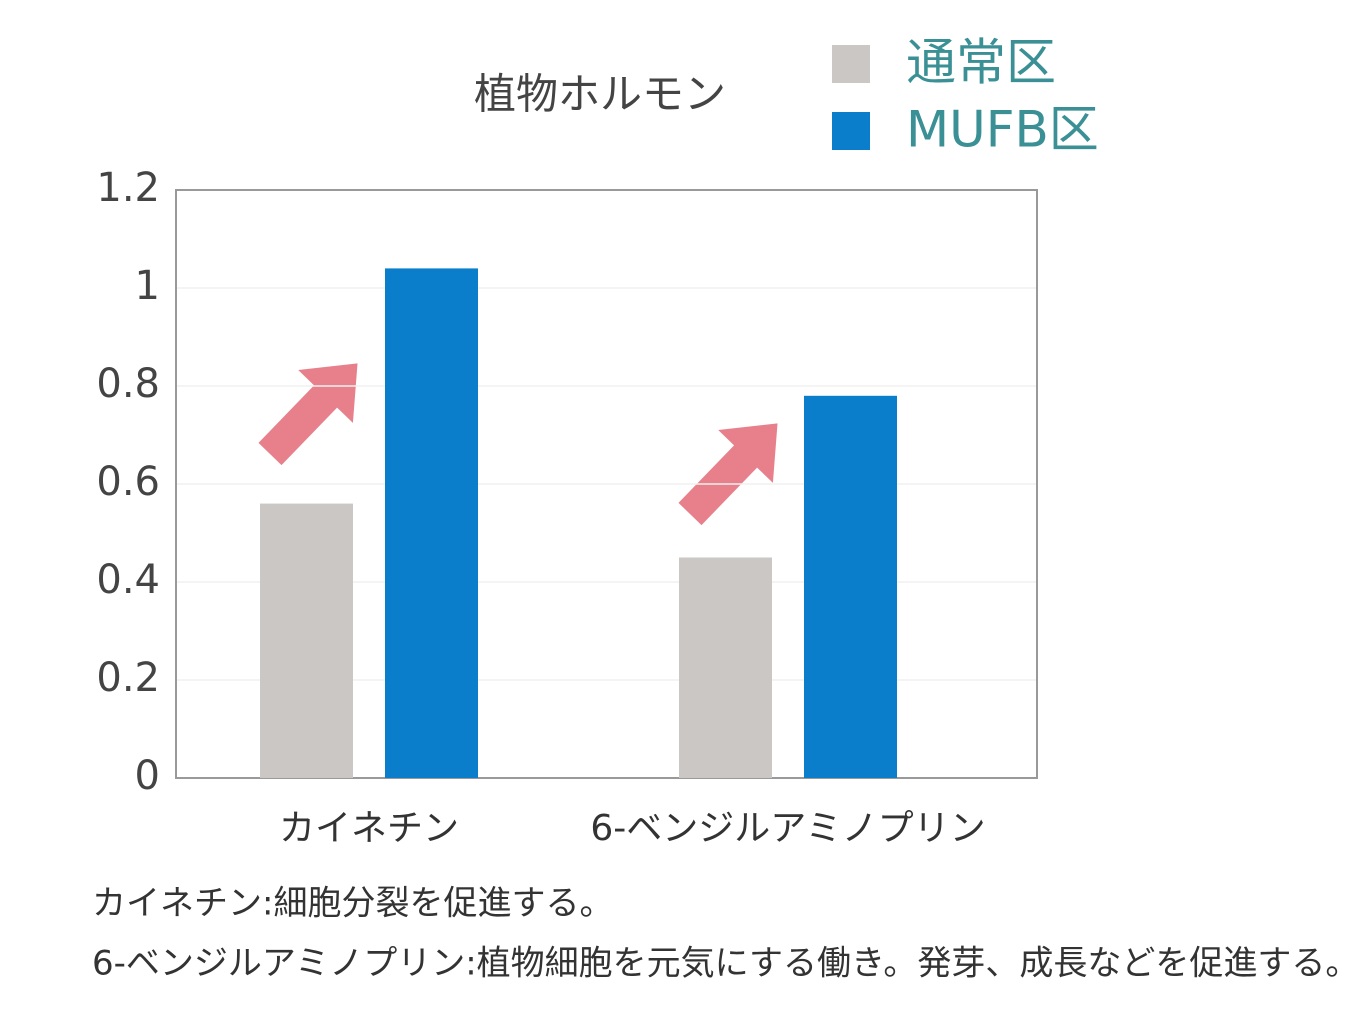  Describe the element at coordinates (147, 776) in the screenshot. I see `y-tick-label: 0` at that location.